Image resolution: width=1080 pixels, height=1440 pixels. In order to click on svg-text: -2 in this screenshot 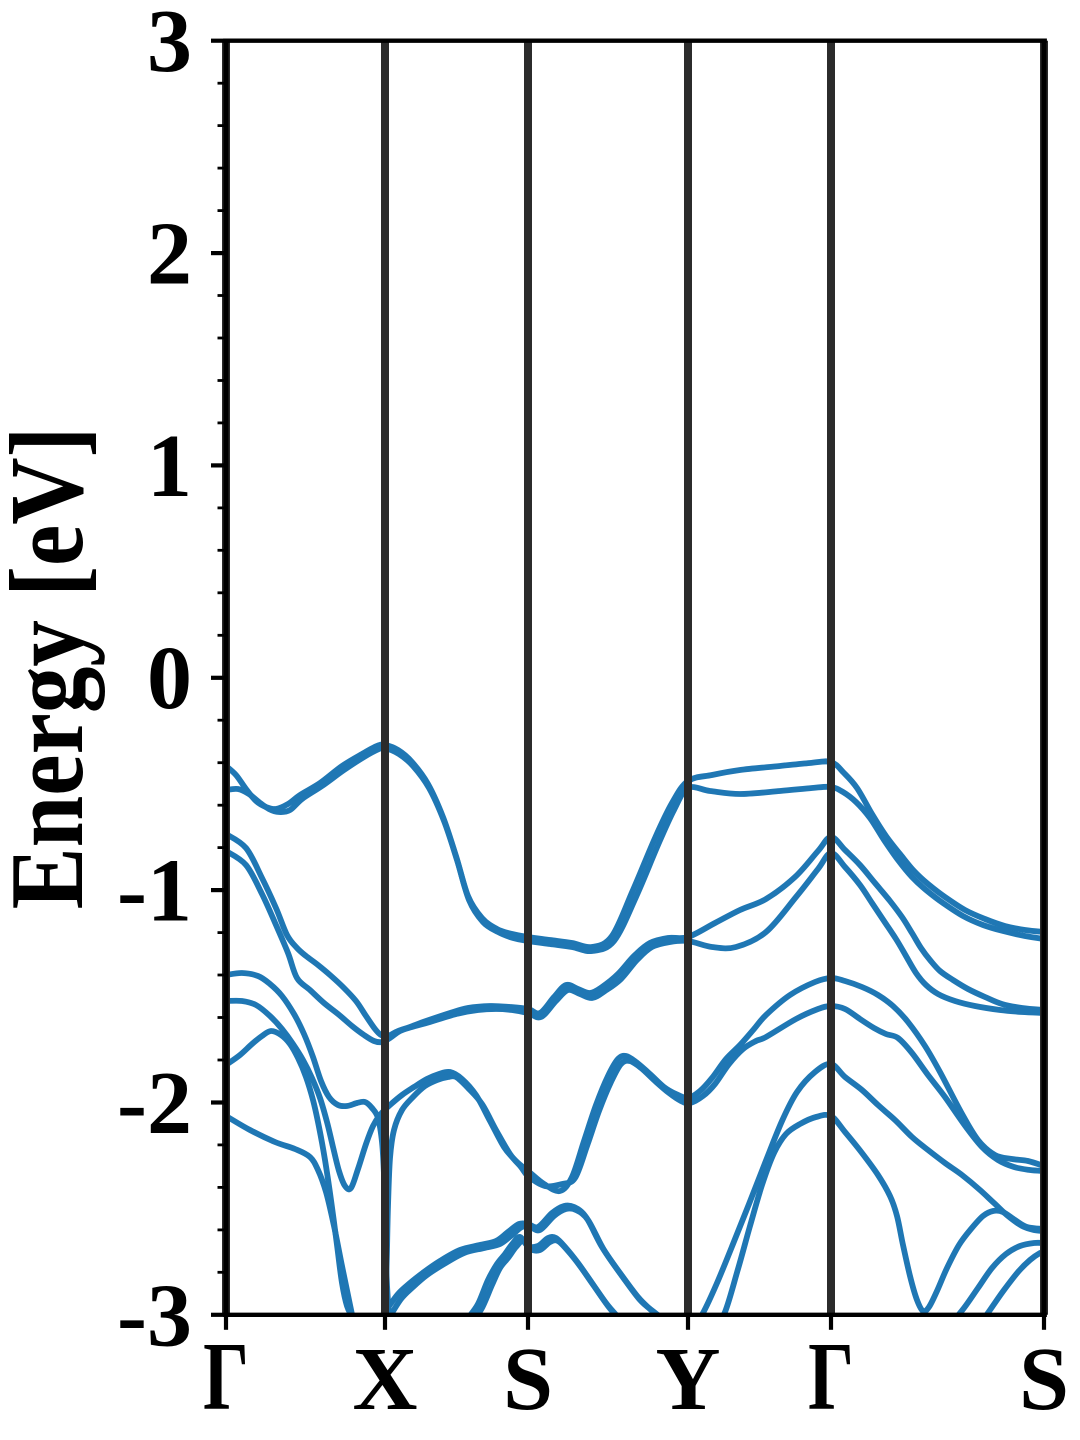, I will do `click(154, 1103)`.